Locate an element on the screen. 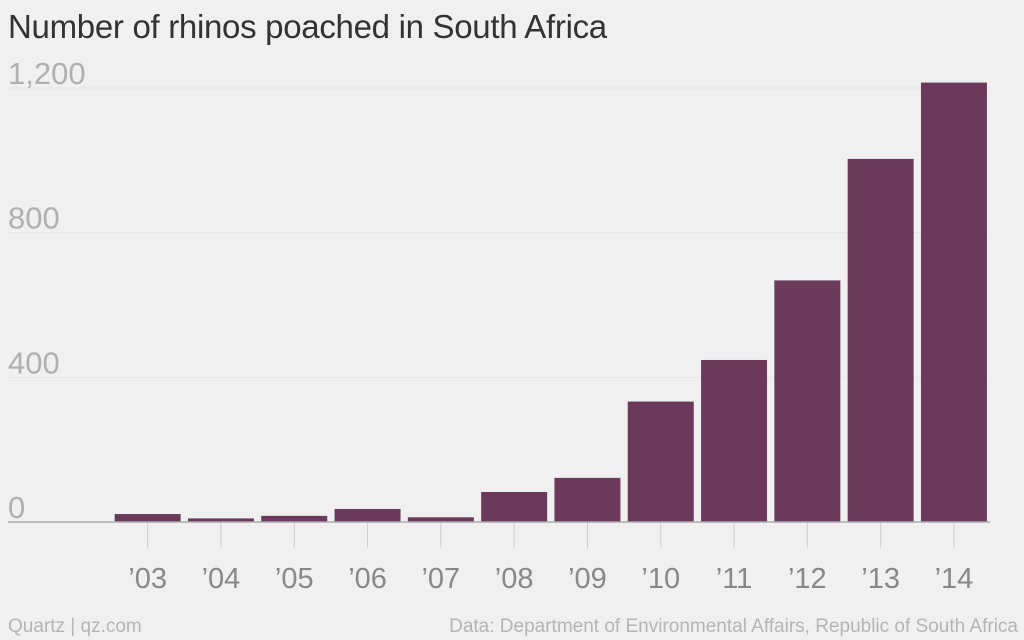  x-tick-label: ’13 is located at coordinates (880, 579).